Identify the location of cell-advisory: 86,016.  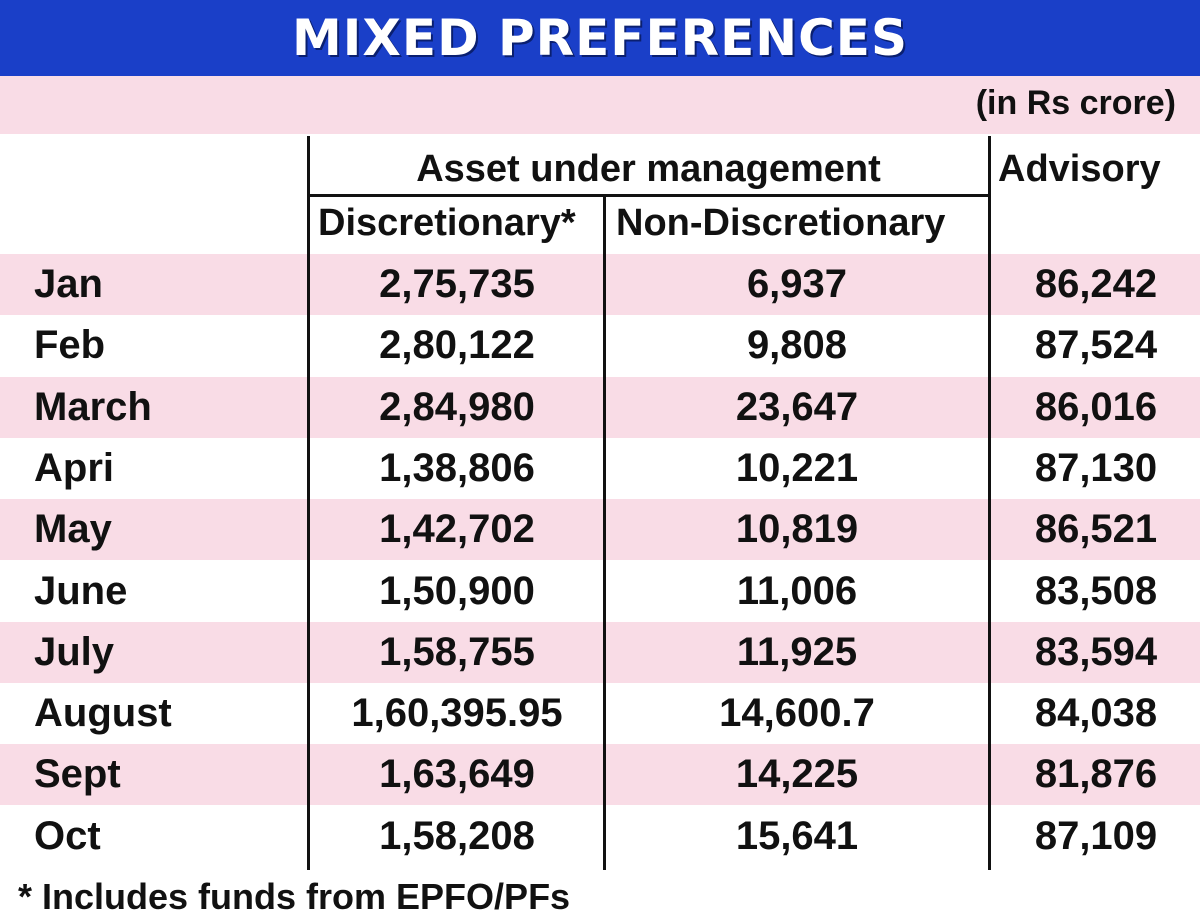
(1096, 406).